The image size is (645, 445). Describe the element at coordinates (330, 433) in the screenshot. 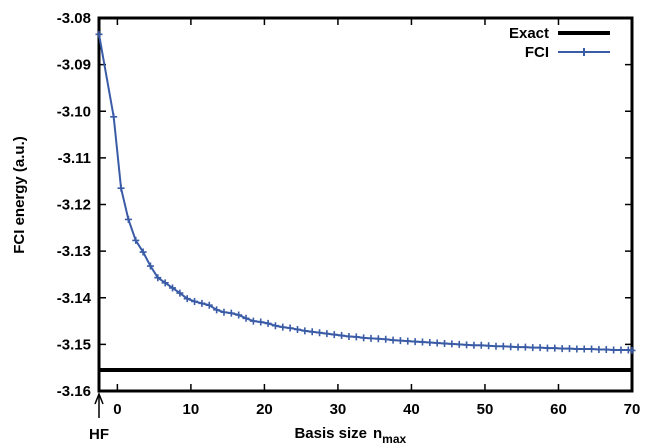

I see `x-axis-label: Basis size` at that location.